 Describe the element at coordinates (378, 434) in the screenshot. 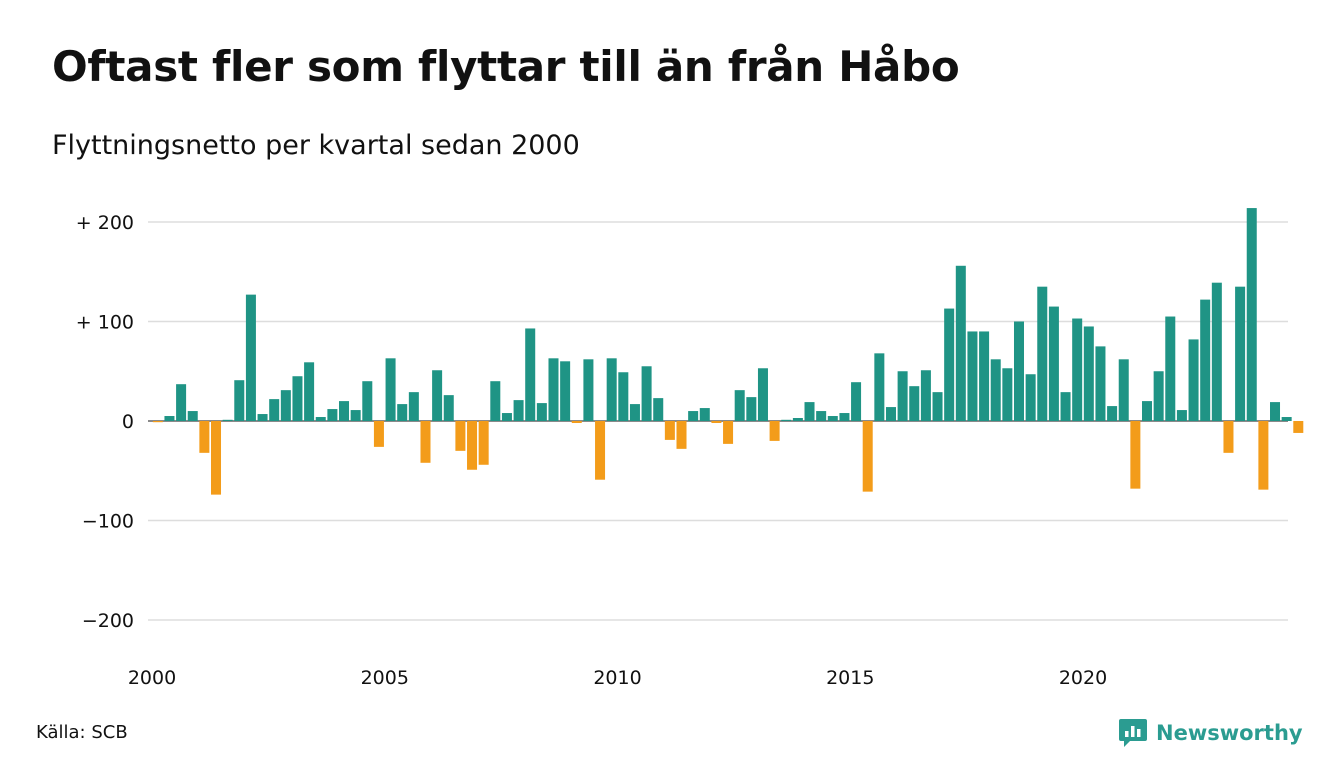

I see `bar: 2004 K4: -26` at that location.